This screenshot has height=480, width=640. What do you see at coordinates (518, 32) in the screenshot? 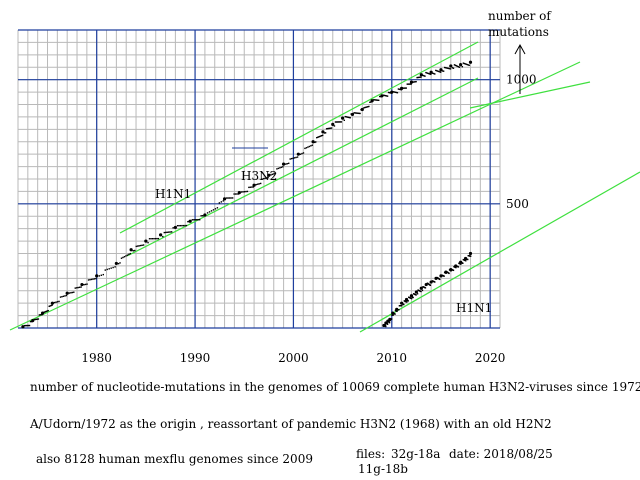
I see `y-axis-title-line2: mutations` at bounding box center [518, 32].